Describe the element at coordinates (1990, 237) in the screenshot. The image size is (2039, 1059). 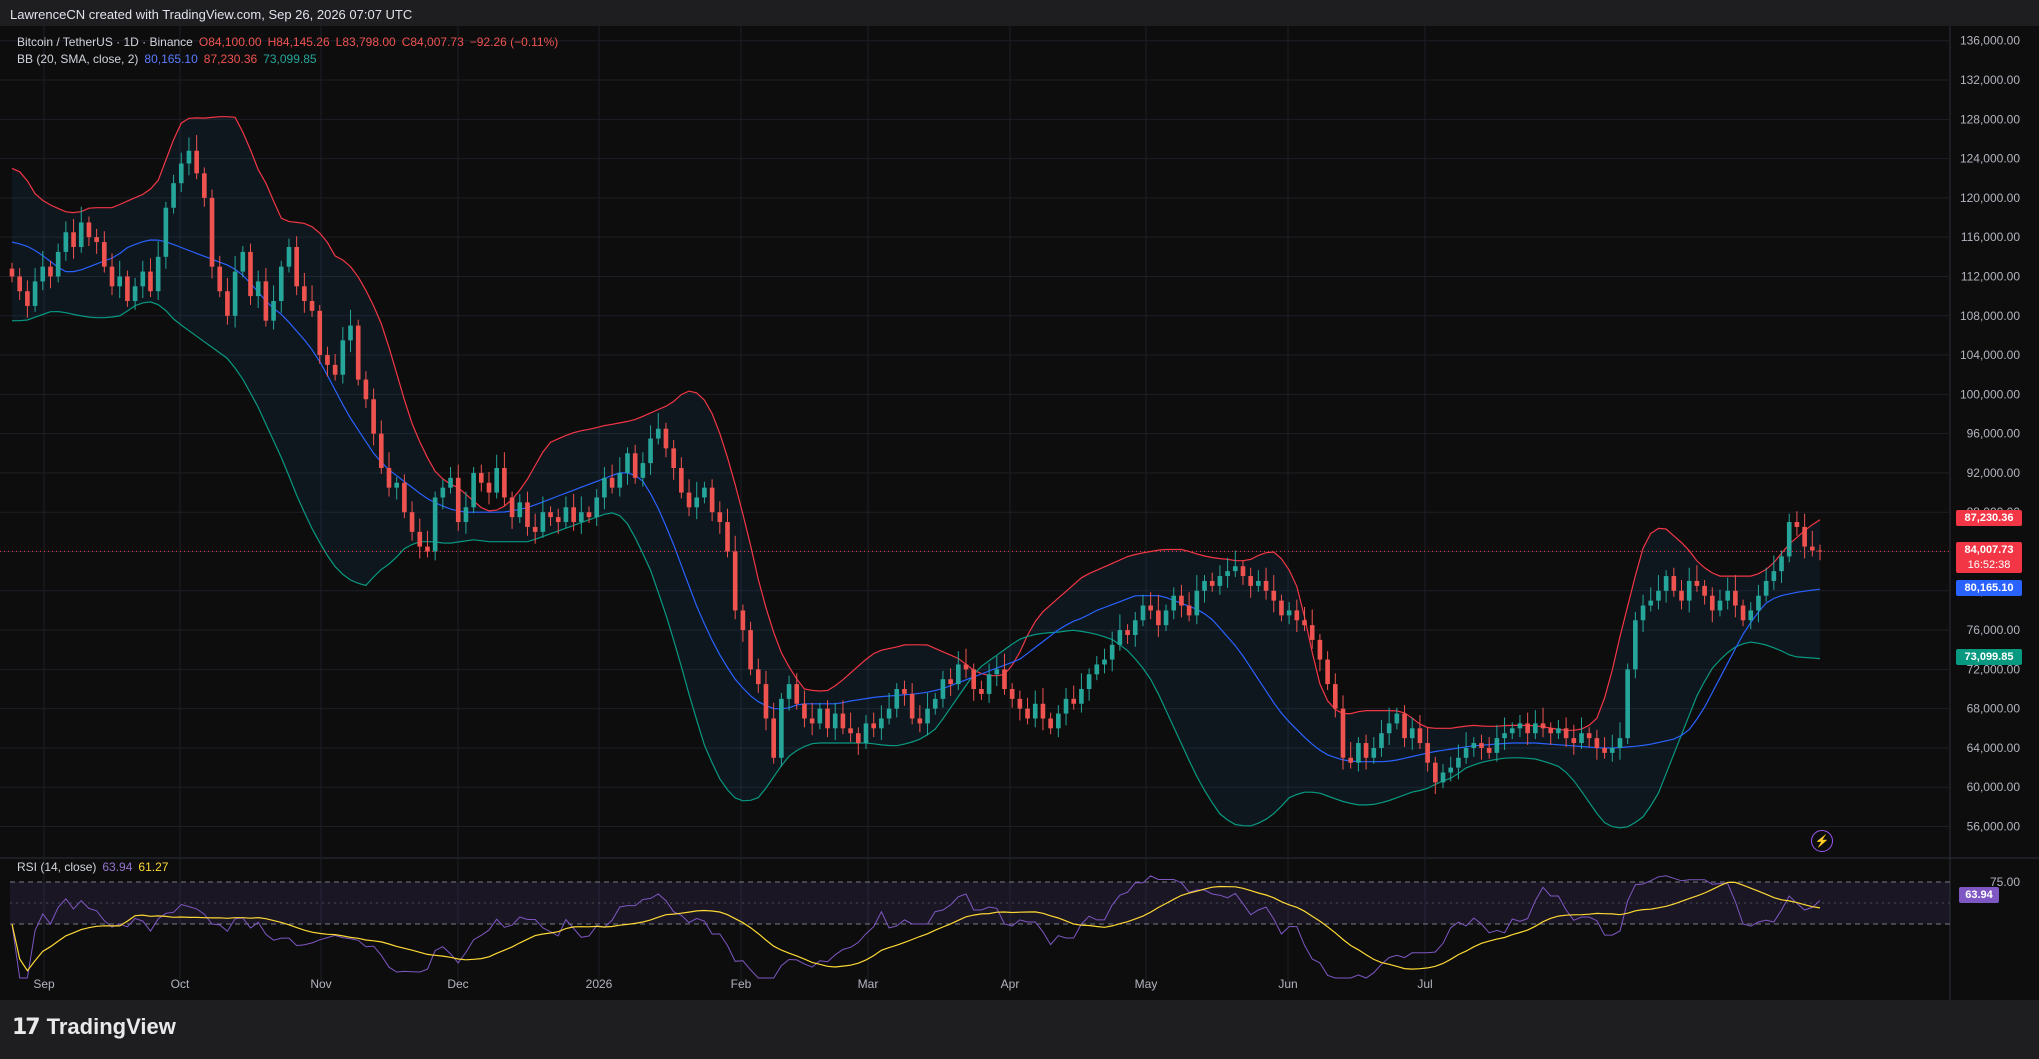
I see `y-tick-label: 116,000.00` at that location.